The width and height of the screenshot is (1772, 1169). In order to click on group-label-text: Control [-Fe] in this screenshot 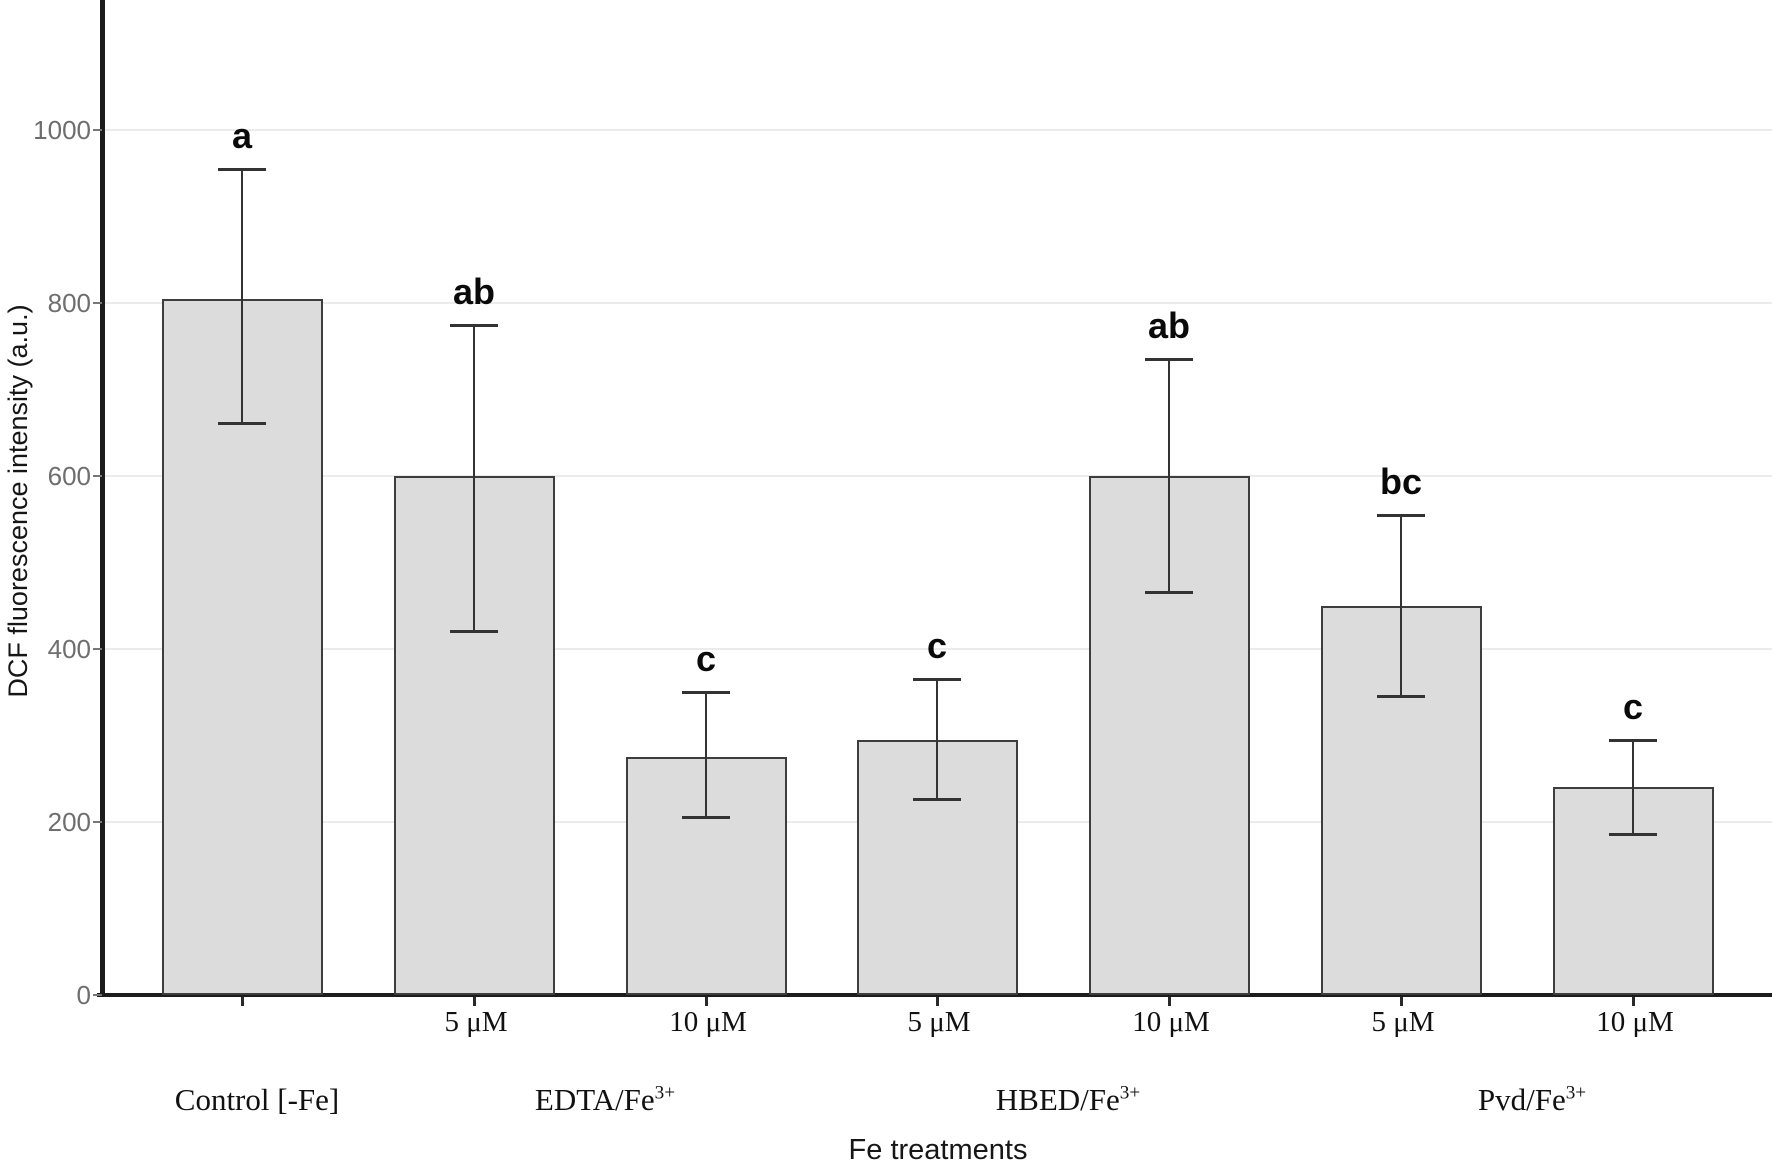, I will do `click(257, 1099)`.